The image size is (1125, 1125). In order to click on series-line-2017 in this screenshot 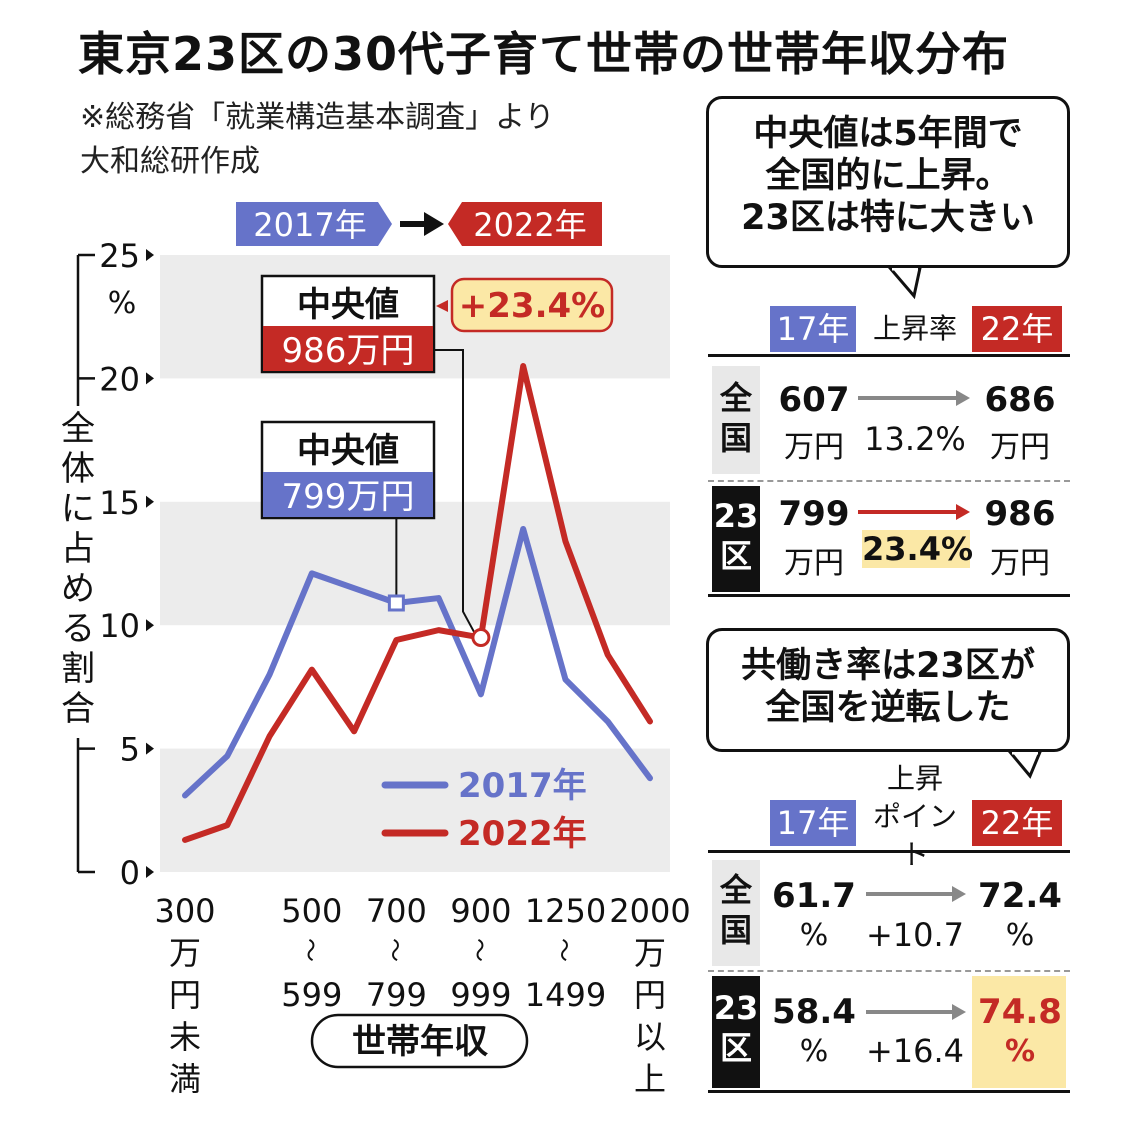, I will do `click(417, 662)`.